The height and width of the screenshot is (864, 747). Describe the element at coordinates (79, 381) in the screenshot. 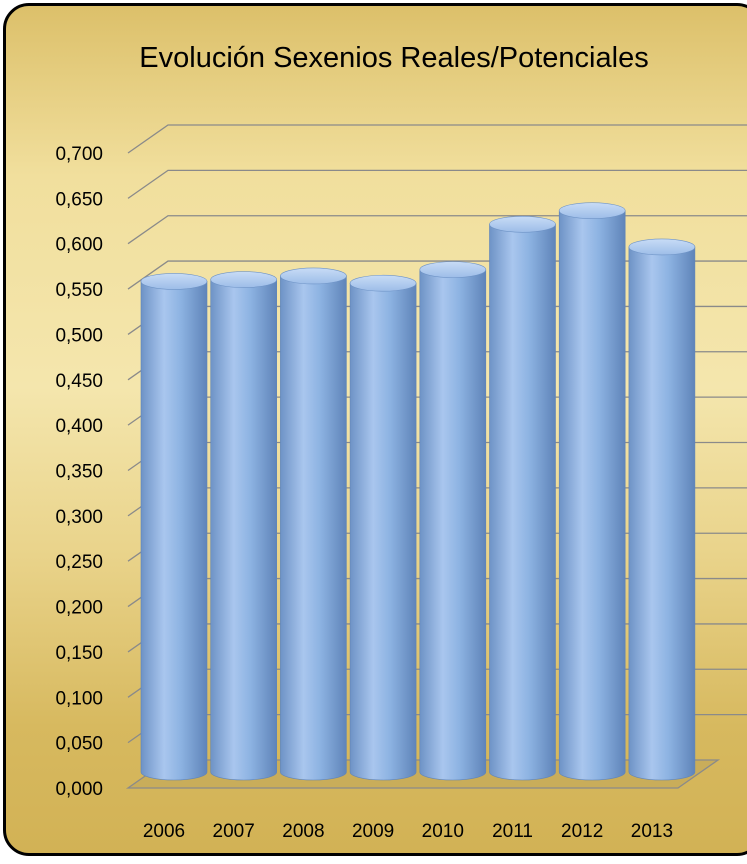

I see `y-tick-label: 0,450` at that location.